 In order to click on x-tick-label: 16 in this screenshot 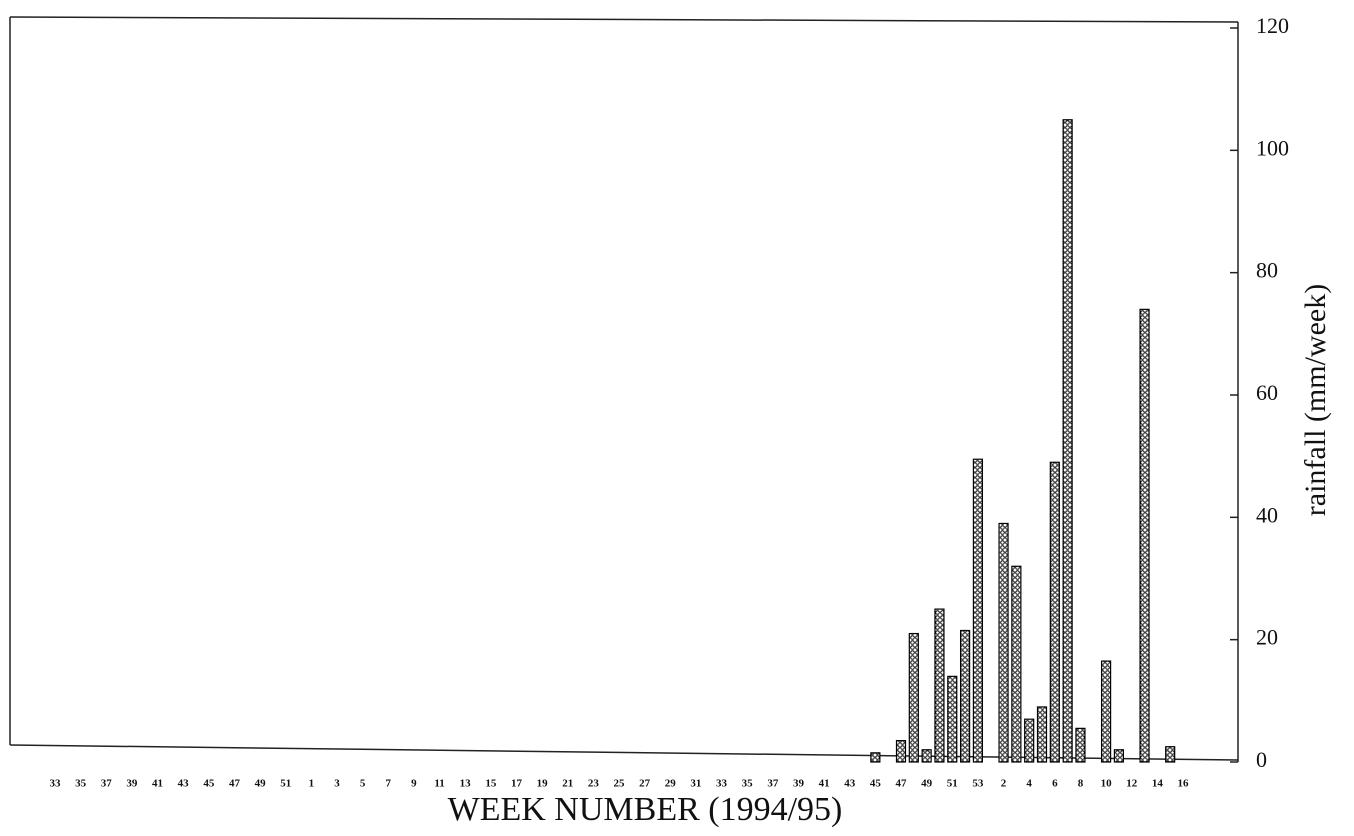, I will do `click(1184, 784)`.